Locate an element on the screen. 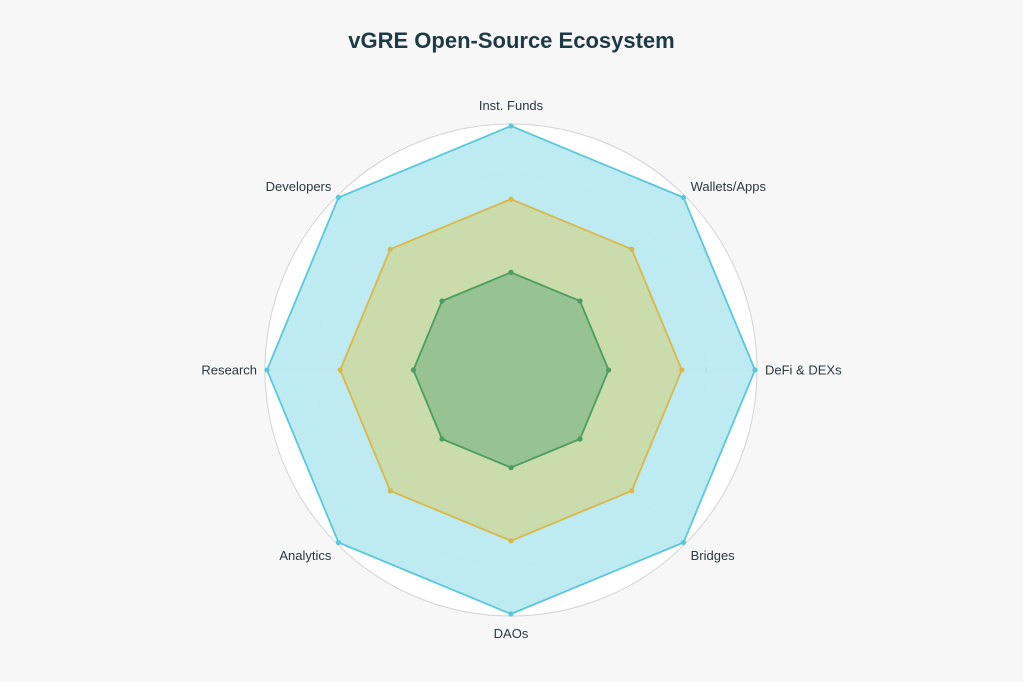 The width and height of the screenshot is (1023, 682). axis-label-6: Analytics is located at coordinates (305, 555).